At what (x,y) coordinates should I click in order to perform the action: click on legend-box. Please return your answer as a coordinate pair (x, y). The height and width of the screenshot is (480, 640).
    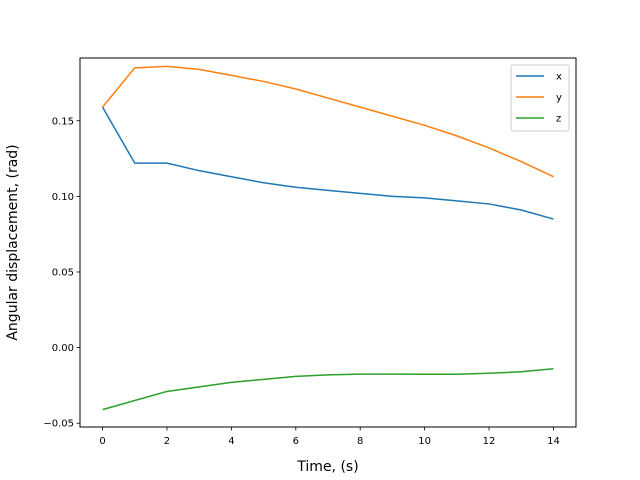
    Looking at the image, I should click on (540, 98).